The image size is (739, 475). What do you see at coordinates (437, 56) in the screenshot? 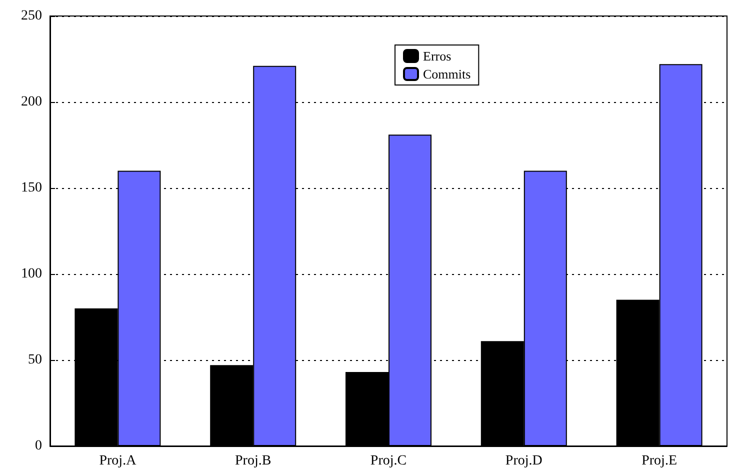
I see `legend-label: Erros` at bounding box center [437, 56].